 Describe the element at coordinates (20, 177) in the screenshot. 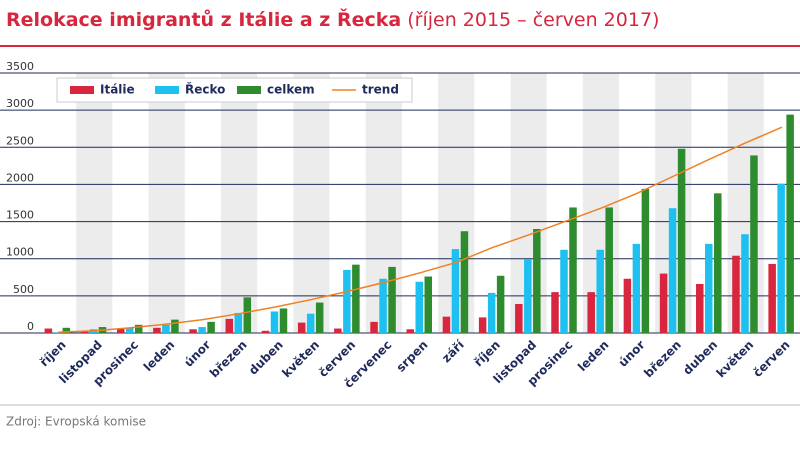

I see `y-tick-label: 2000` at that location.